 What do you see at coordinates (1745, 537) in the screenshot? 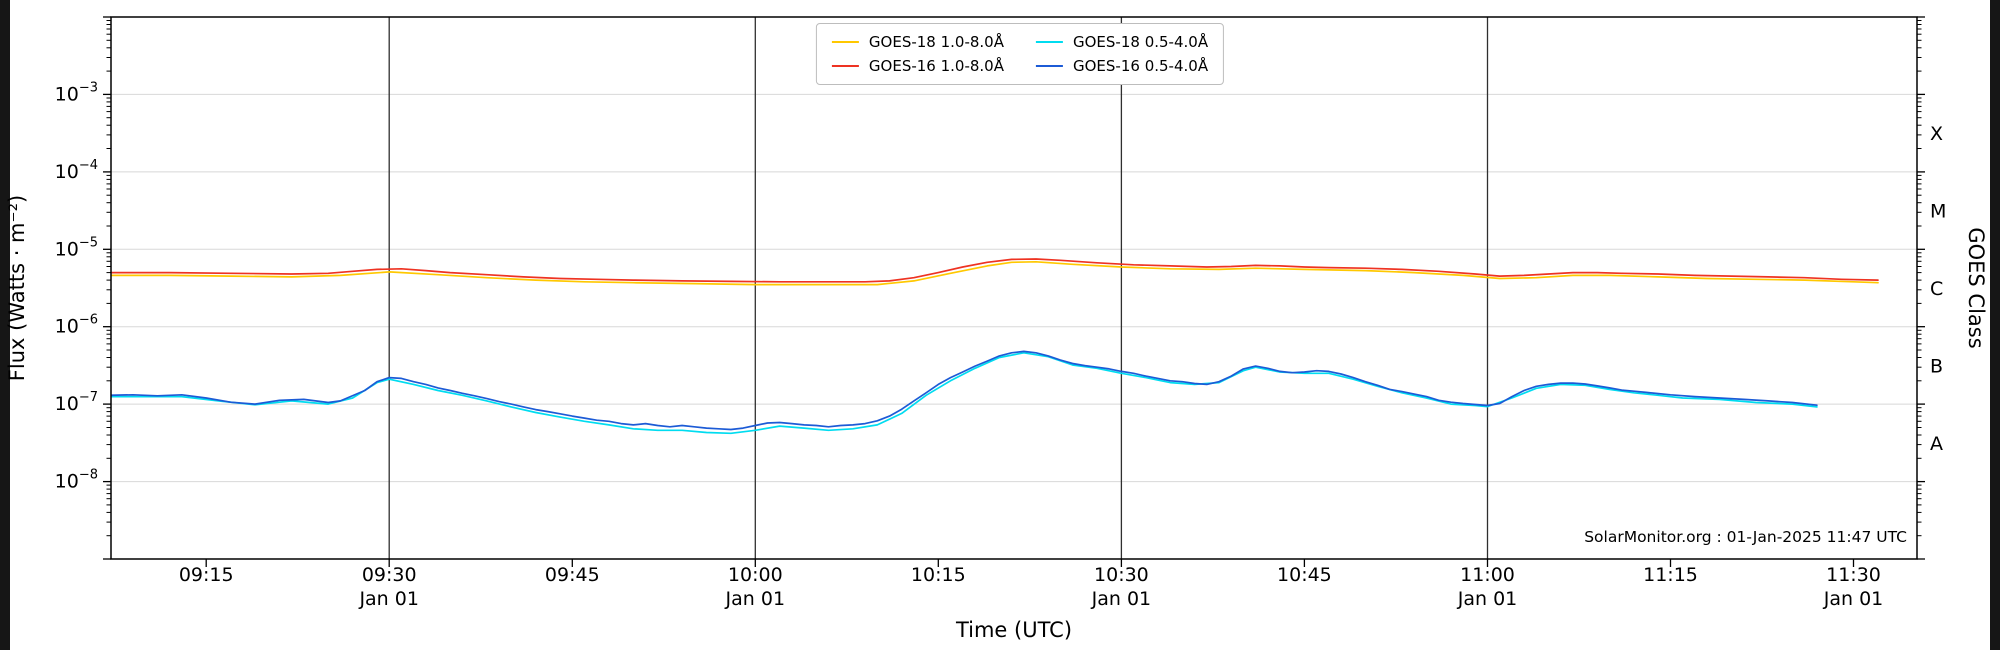
I see `watermark-text: SolarMonitor.org : 01-Jan-2025 11:47 UTC` at bounding box center [1745, 537].